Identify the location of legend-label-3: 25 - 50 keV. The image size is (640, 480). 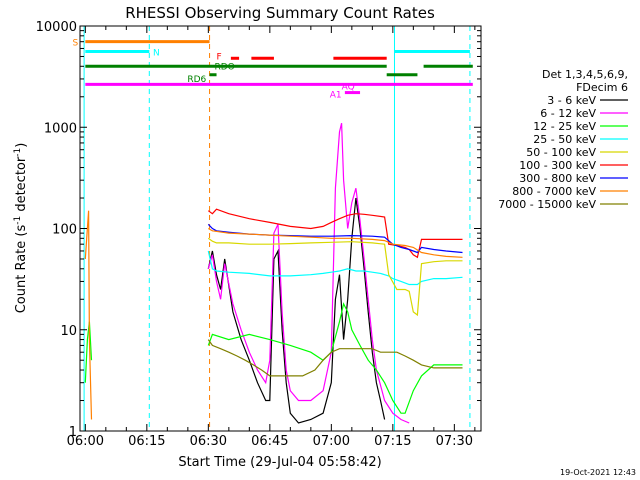
(564, 139).